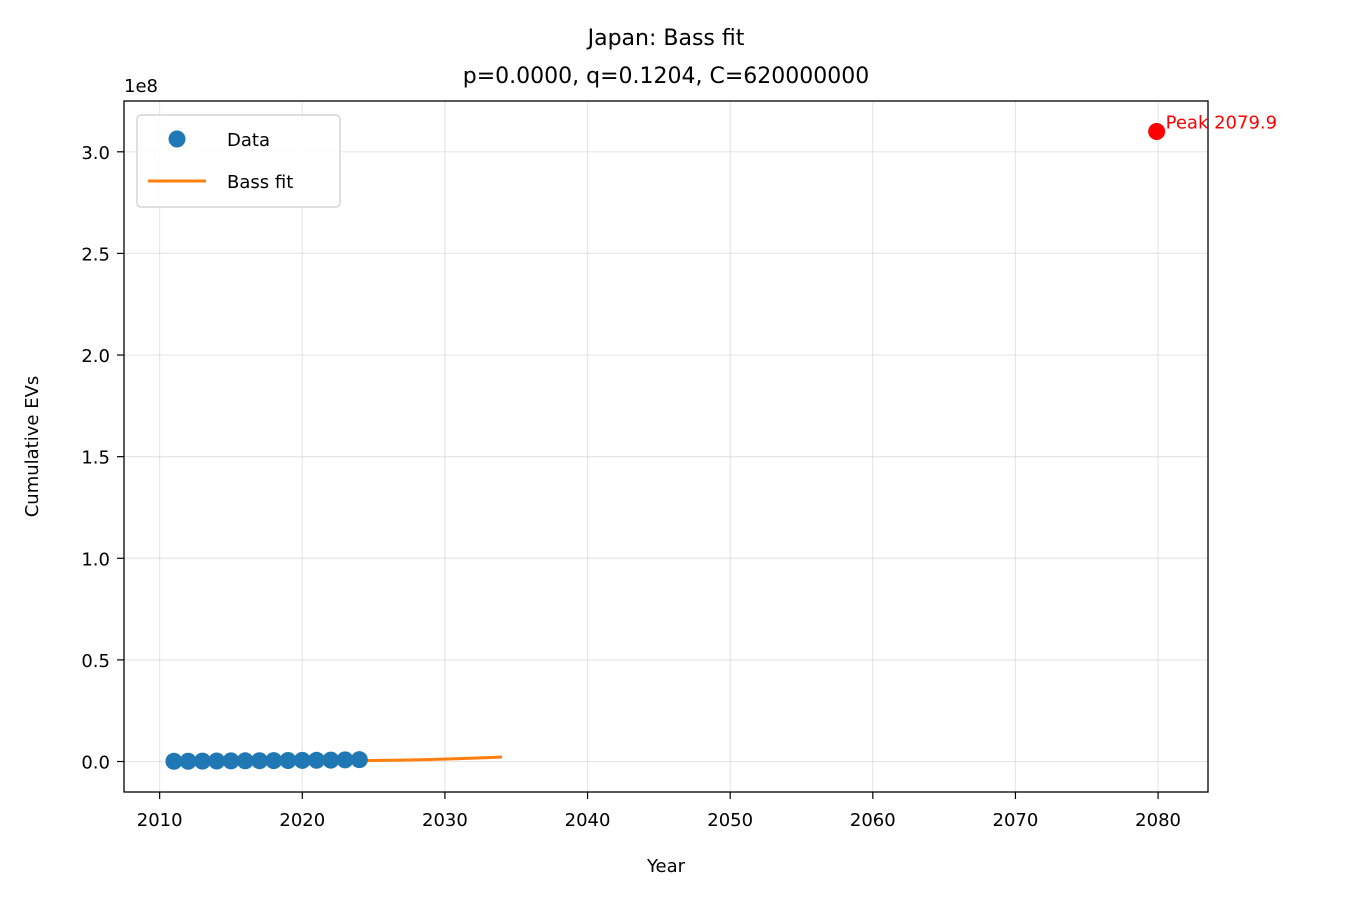  Describe the element at coordinates (1016, 820) in the screenshot. I see `x-tick-label: 2070` at that location.